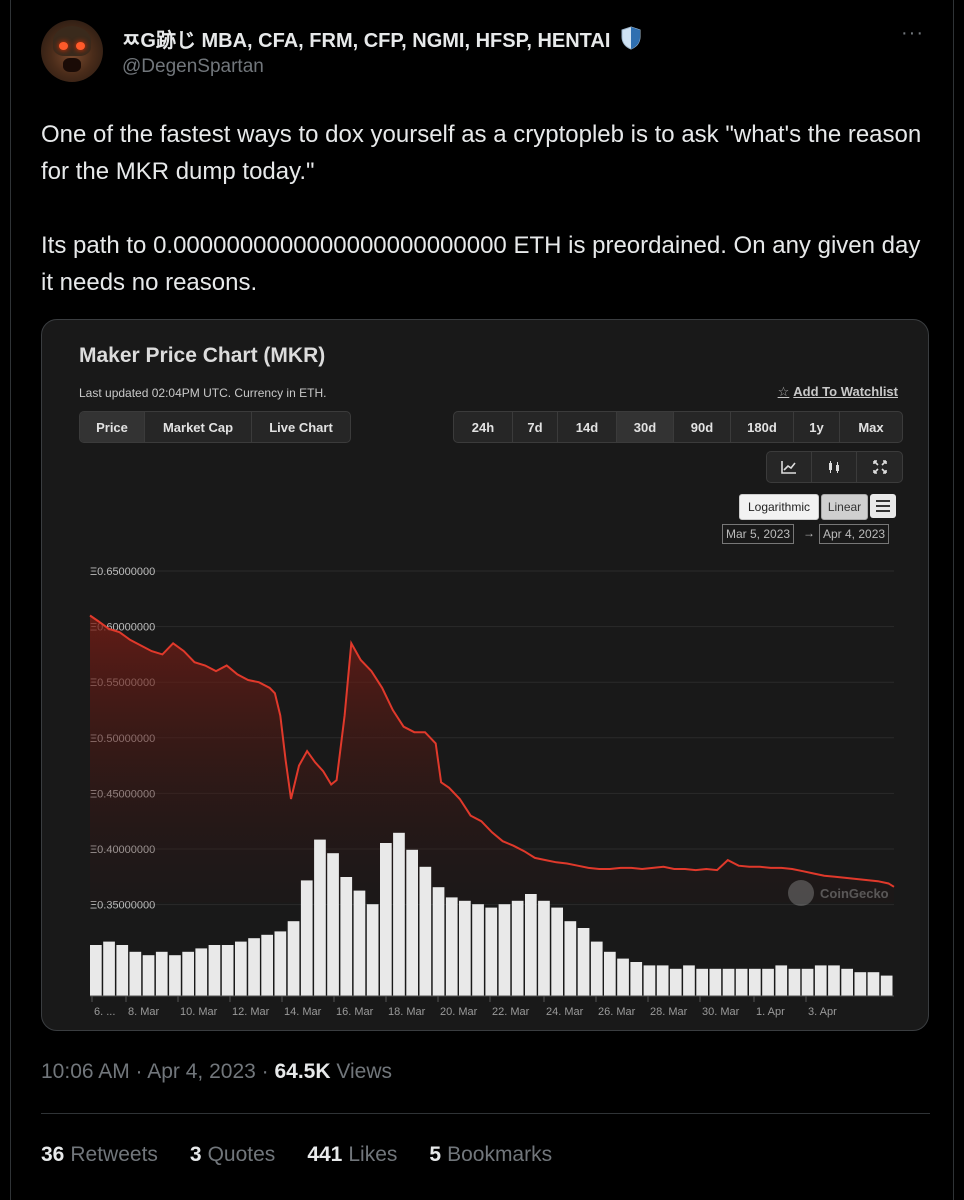 Image resolution: width=964 pixels, height=1200 pixels. I want to click on add-to-watchlist-link: ☆ Add To Watchlist, so click(838, 392).